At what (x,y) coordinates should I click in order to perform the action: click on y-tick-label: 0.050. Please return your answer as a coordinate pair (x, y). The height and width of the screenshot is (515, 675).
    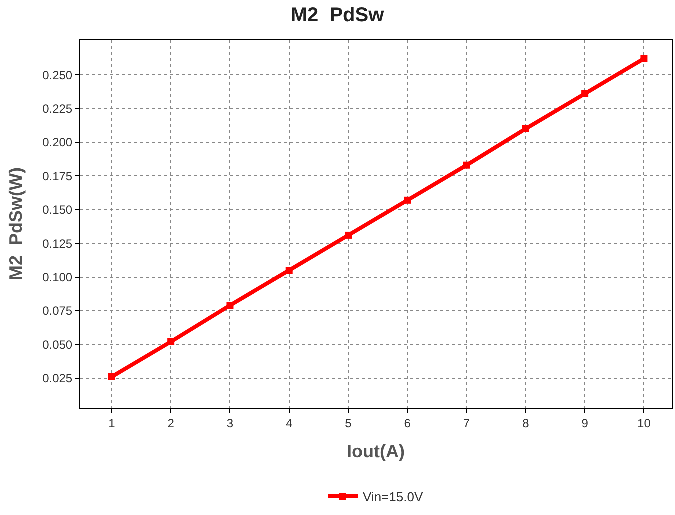
    Looking at the image, I should click on (57, 345).